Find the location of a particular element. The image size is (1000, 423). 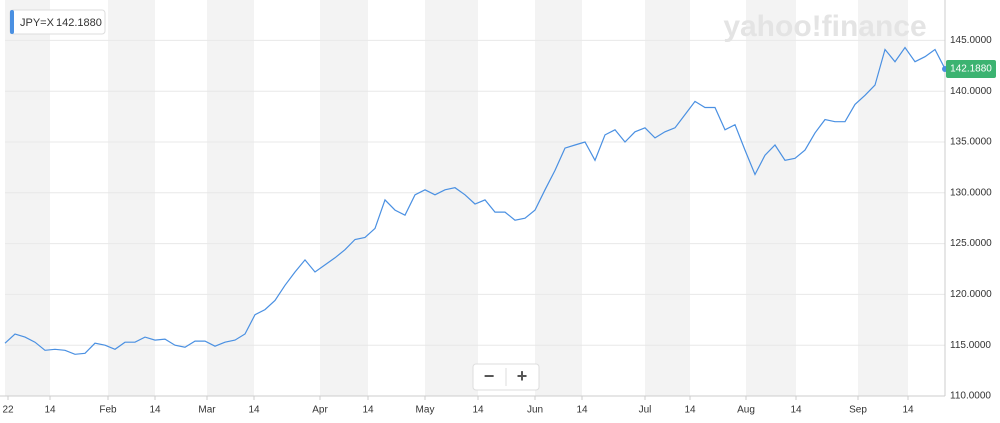

y-tick-label: 130.0000 is located at coordinates (971, 192).